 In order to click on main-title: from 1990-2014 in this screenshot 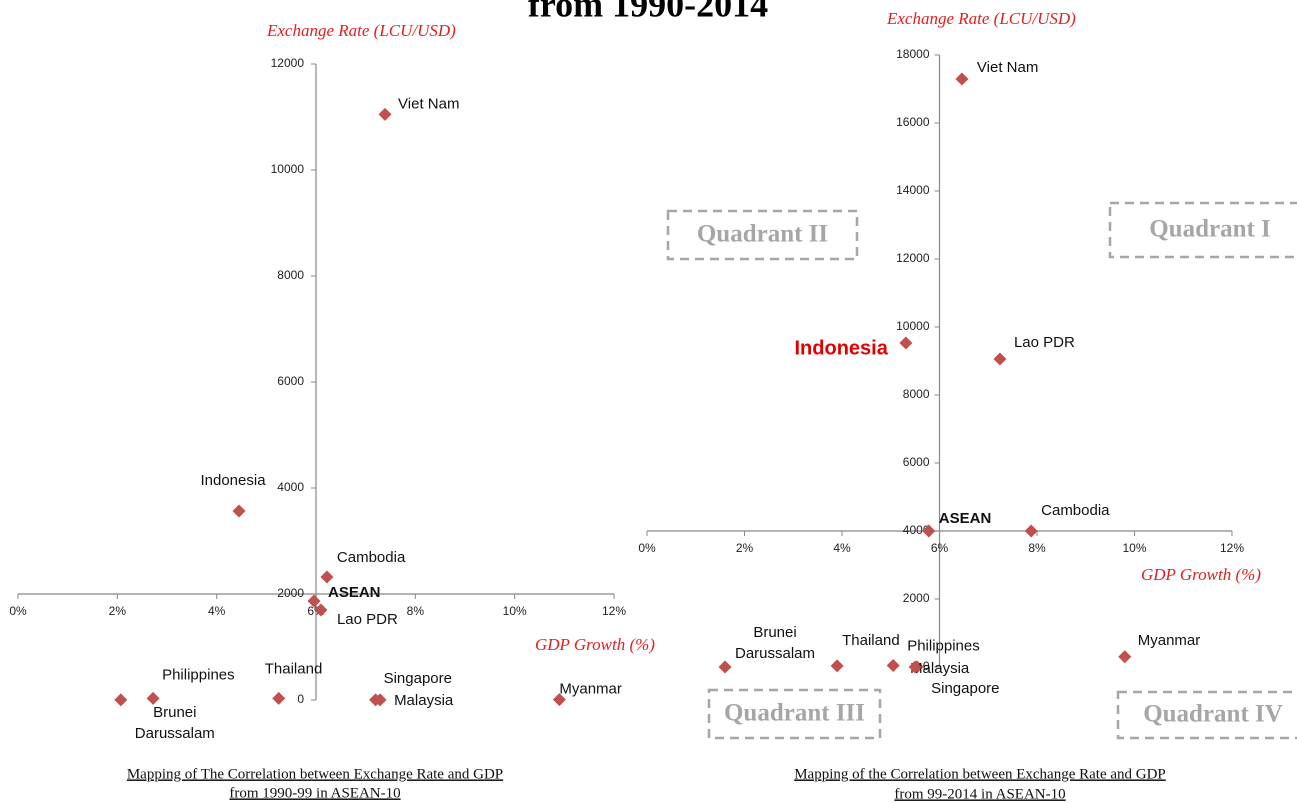, I will do `click(648, 12)`.